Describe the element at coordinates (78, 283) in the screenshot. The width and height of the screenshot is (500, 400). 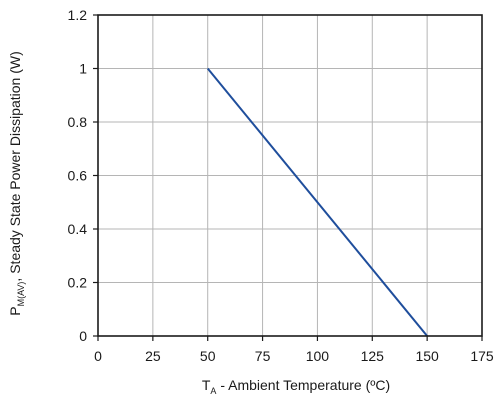
I see `y-tick-label: 0.2` at that location.